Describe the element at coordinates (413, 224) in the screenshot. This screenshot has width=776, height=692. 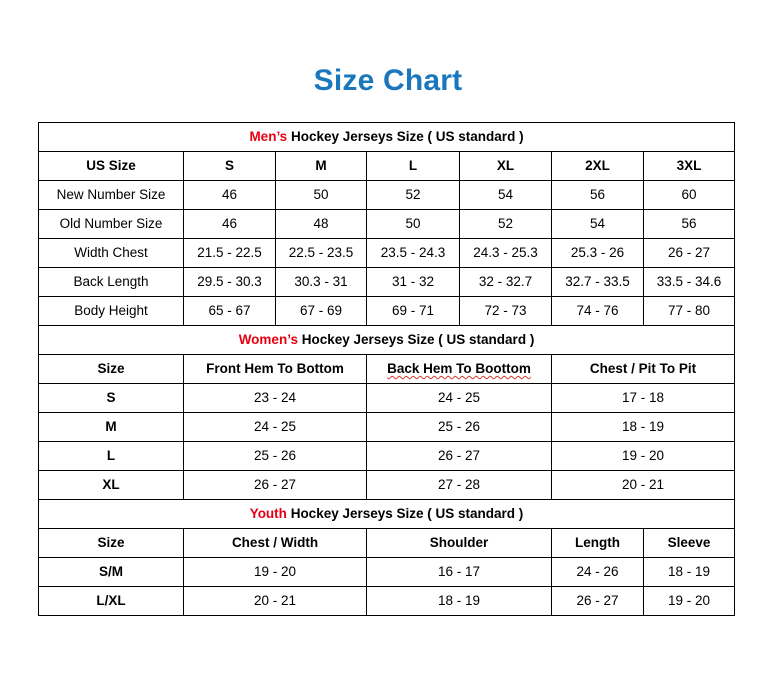
I see `mens-cell-1-2: 50` at that location.